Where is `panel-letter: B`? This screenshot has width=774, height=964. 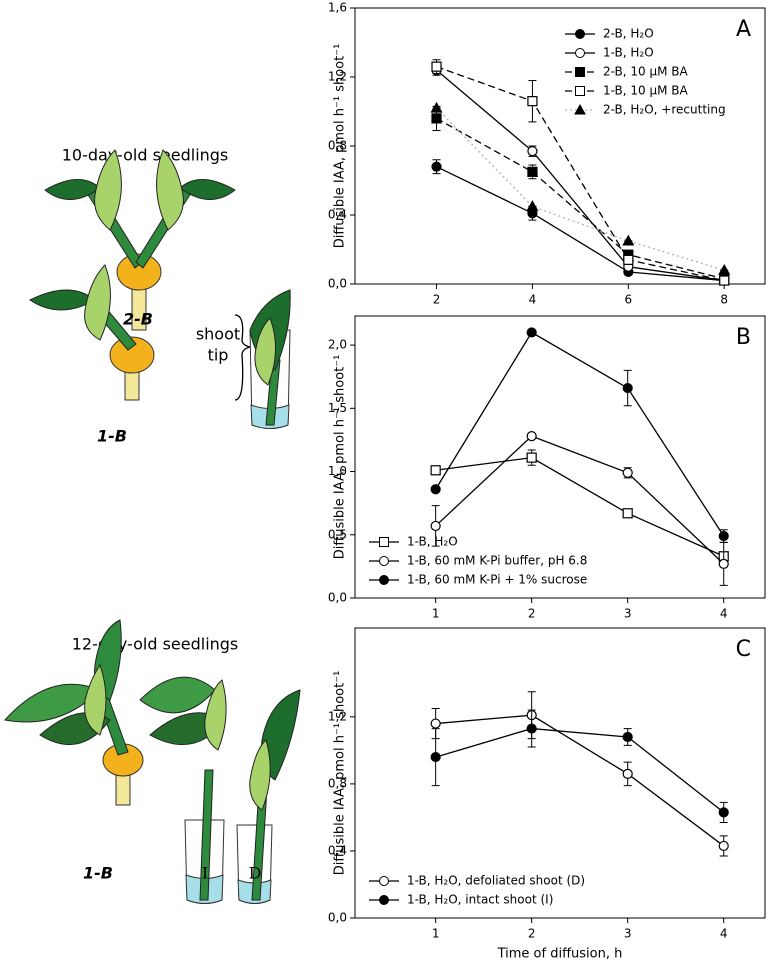
panel-letter: B is located at coordinates (743, 337).